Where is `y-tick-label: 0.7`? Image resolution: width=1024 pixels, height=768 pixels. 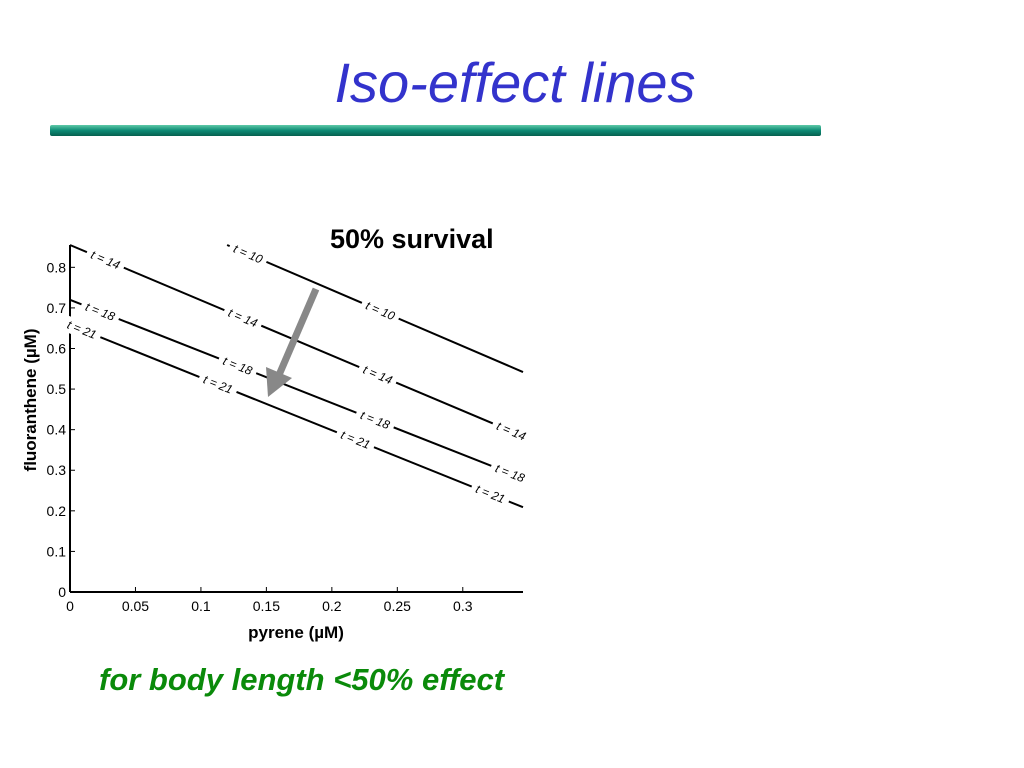
y-tick-label: 0.7 is located at coordinates (57, 308).